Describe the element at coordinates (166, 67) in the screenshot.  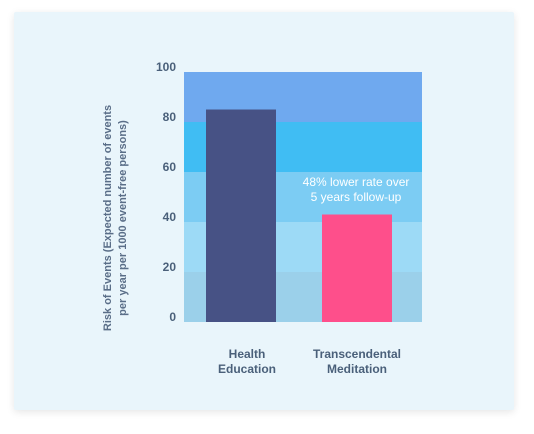
I see `y-tick-100: 100` at that location.